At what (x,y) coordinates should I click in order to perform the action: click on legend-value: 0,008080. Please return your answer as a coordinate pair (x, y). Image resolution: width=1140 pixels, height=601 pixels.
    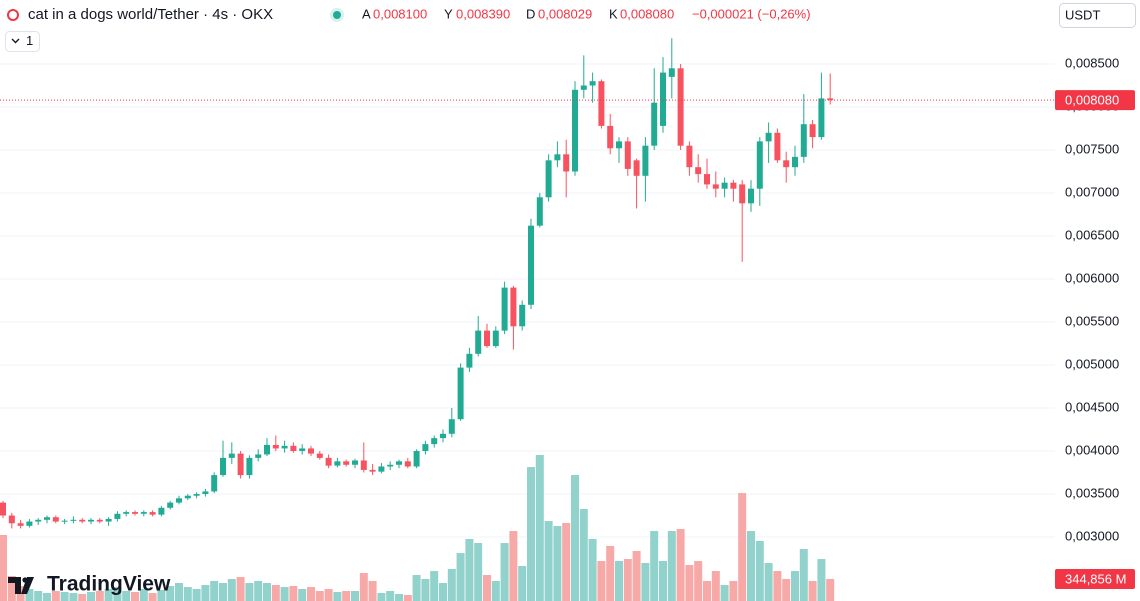
    Looking at the image, I should click on (647, 13).